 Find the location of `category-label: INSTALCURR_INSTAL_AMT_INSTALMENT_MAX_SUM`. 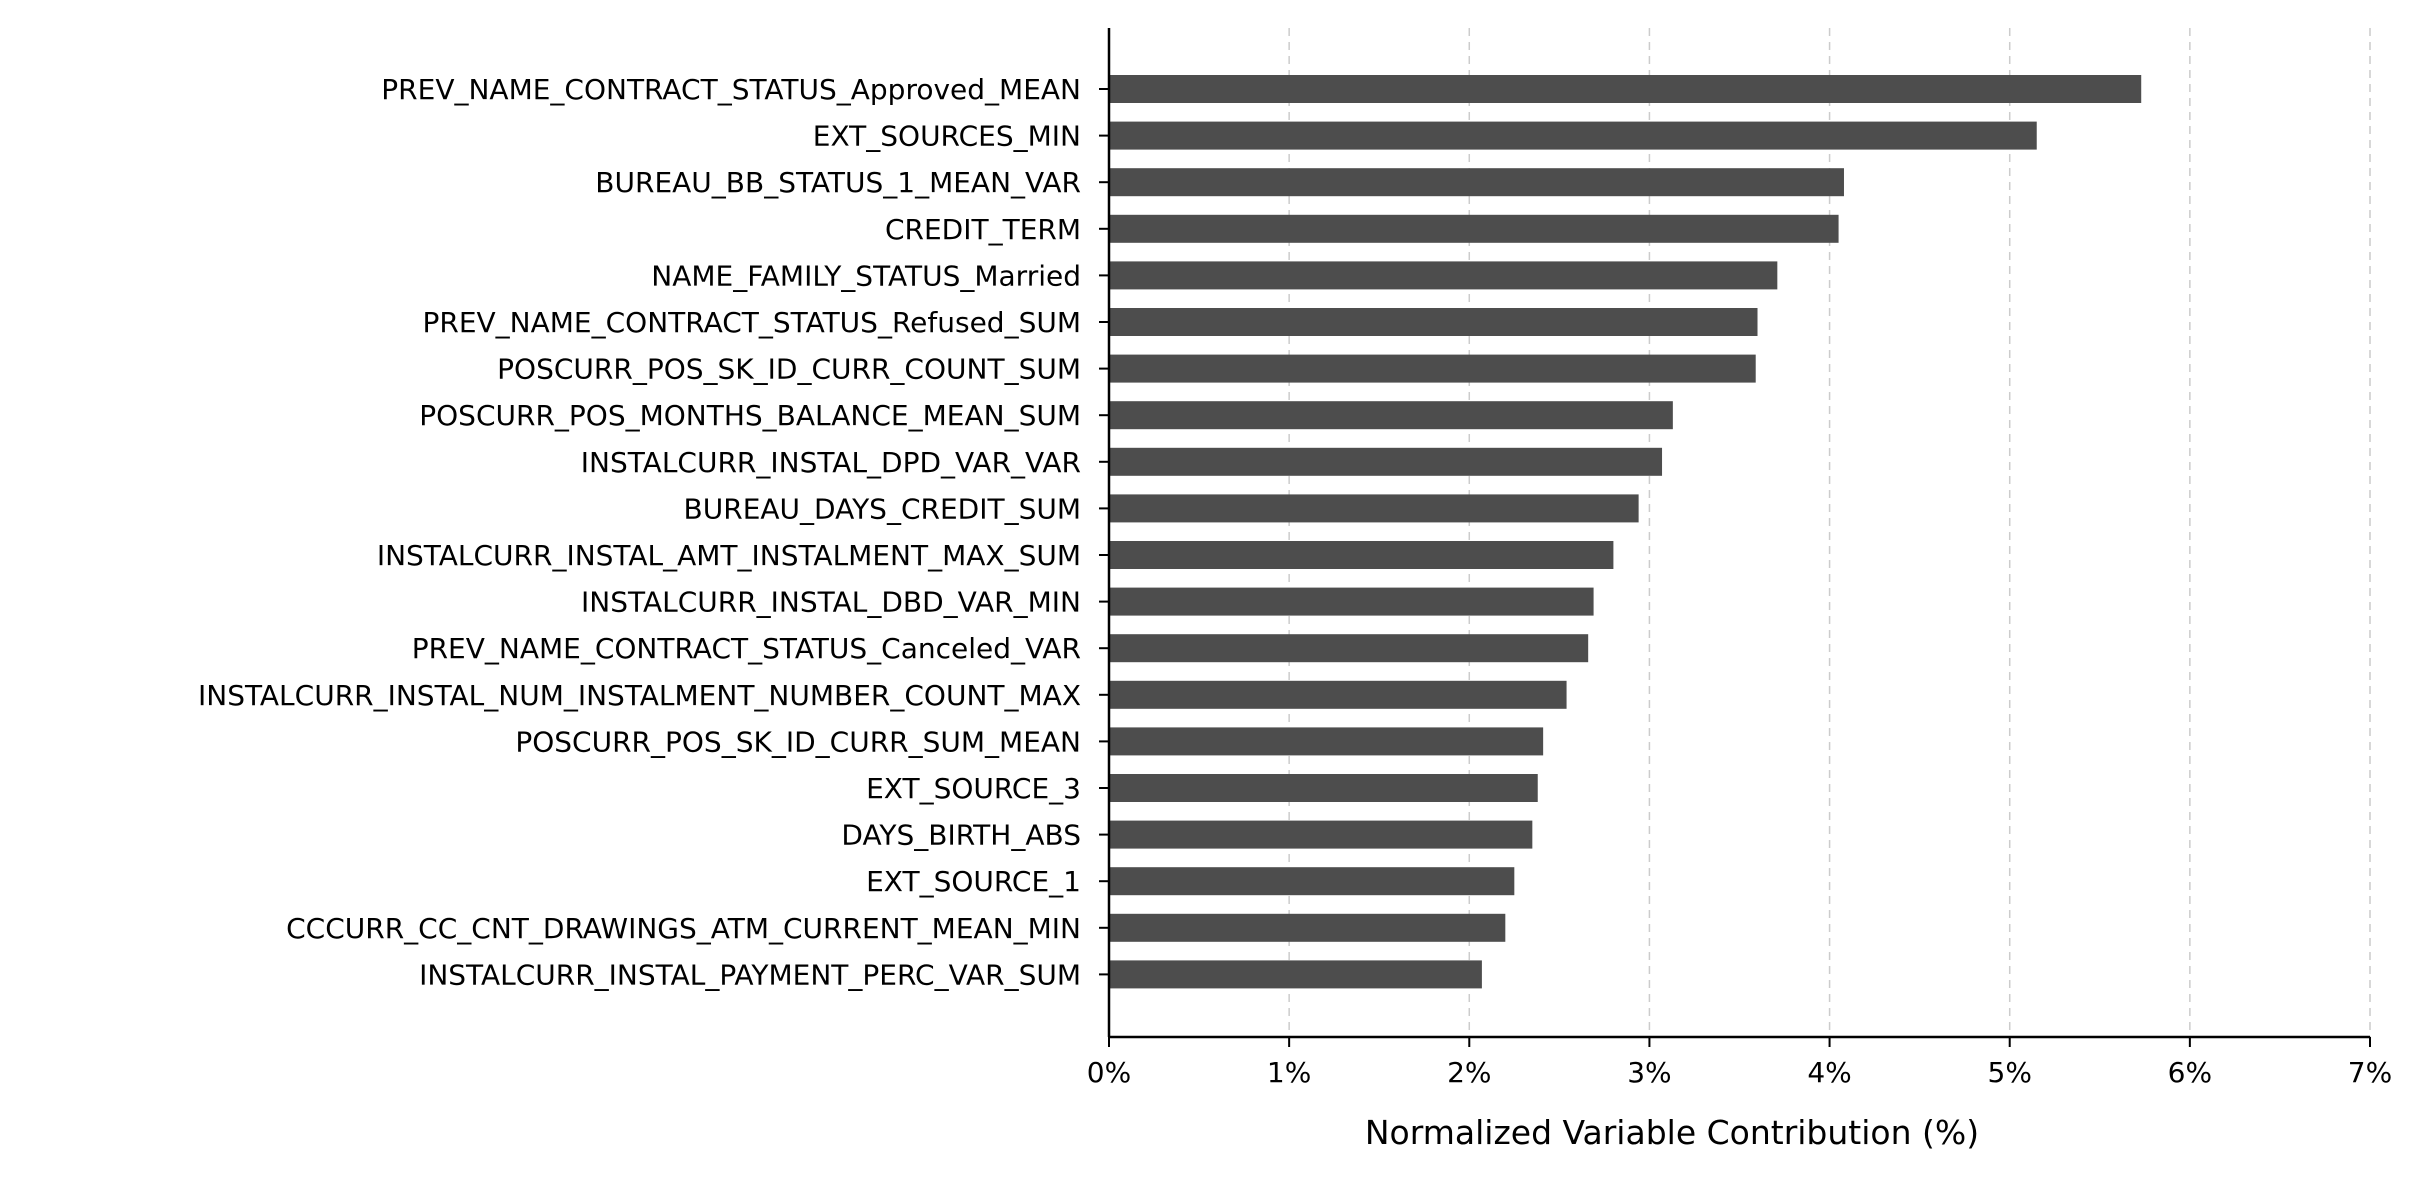

category-label: INSTALCURR_INSTAL_AMT_INSTALMENT_MAX_SUM is located at coordinates (729, 555).